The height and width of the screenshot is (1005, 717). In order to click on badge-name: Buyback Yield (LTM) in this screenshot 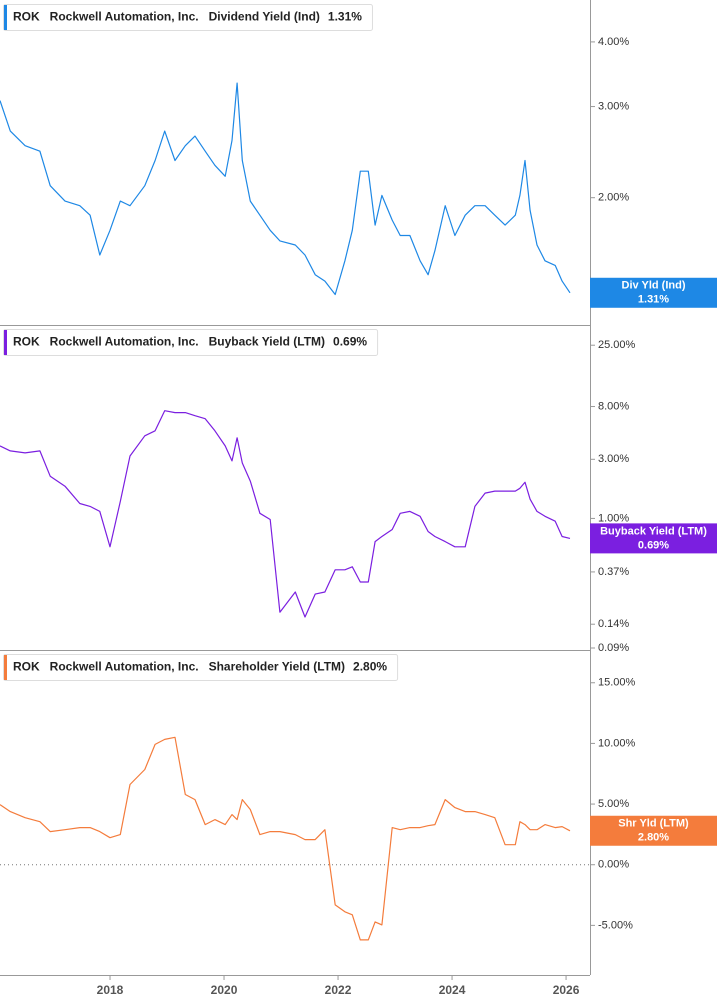, I will do `click(653, 531)`.